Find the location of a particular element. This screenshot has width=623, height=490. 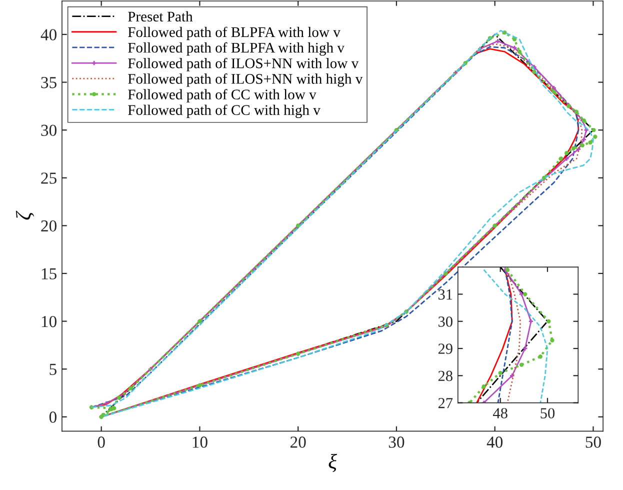

x-tick-label: 40 is located at coordinates (494, 442).